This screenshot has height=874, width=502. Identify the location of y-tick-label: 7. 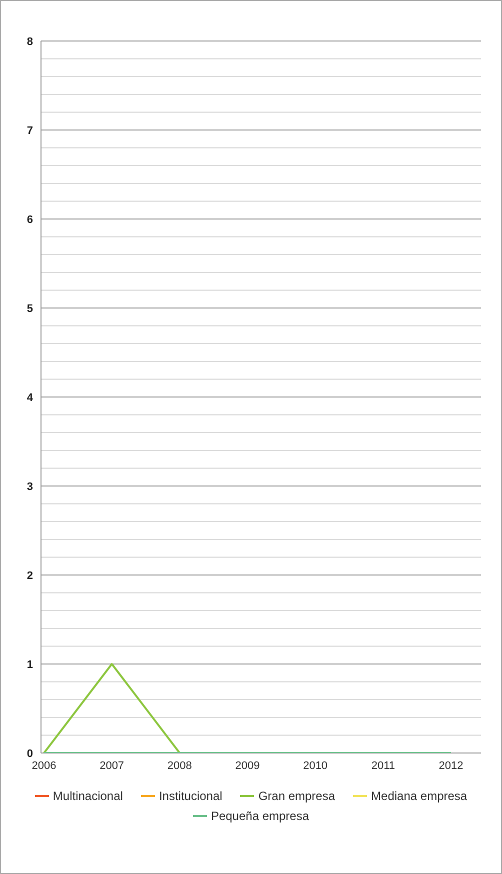
(29, 130).